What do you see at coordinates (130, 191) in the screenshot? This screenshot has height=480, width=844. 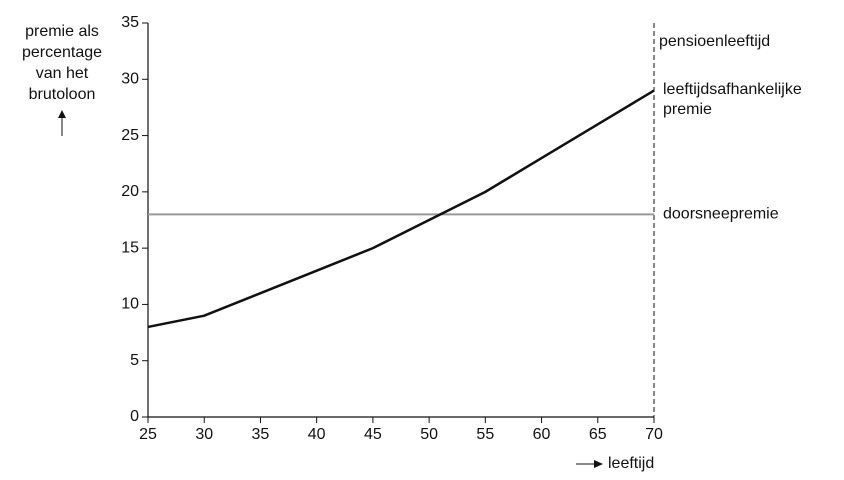 I see `y-tick-label: 20` at bounding box center [130, 191].